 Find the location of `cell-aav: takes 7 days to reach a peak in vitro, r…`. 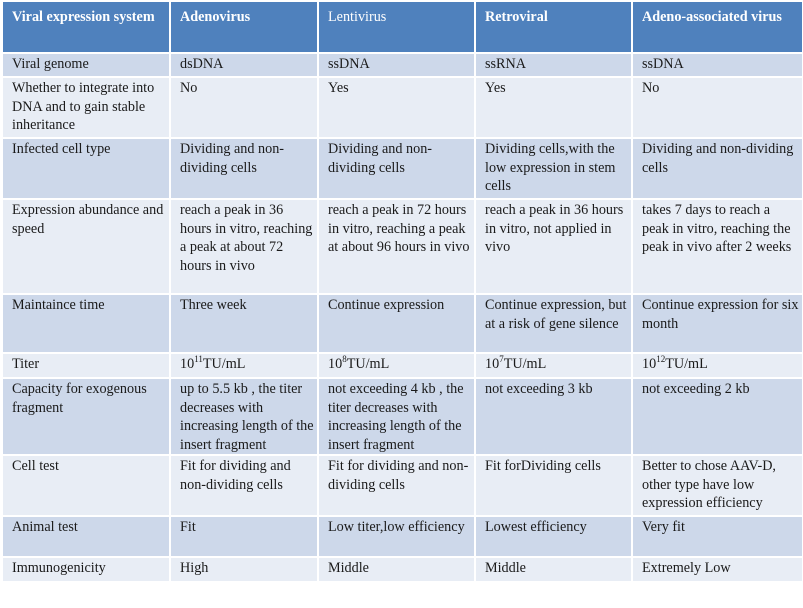

cell-aav: takes 7 days to reach a peak in vitro, r… is located at coordinates (717, 246).